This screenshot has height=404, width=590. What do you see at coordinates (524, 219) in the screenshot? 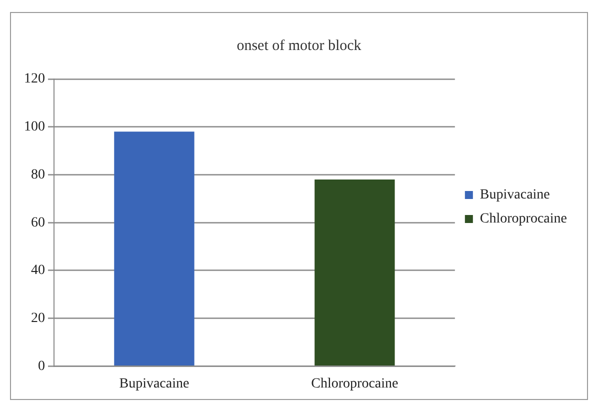
I see `legend-label: Chloroprocaine` at bounding box center [524, 219].